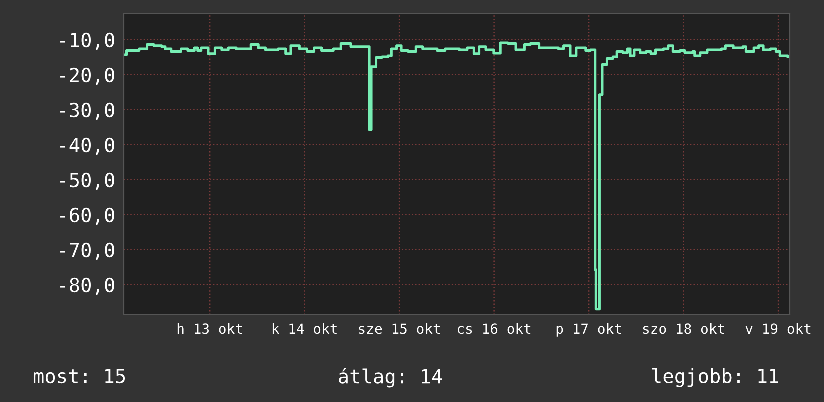 The height and width of the screenshot is (402, 824). Describe the element at coordinates (87, 287) in the screenshot. I see `y-tick-label: -80,0` at that location.